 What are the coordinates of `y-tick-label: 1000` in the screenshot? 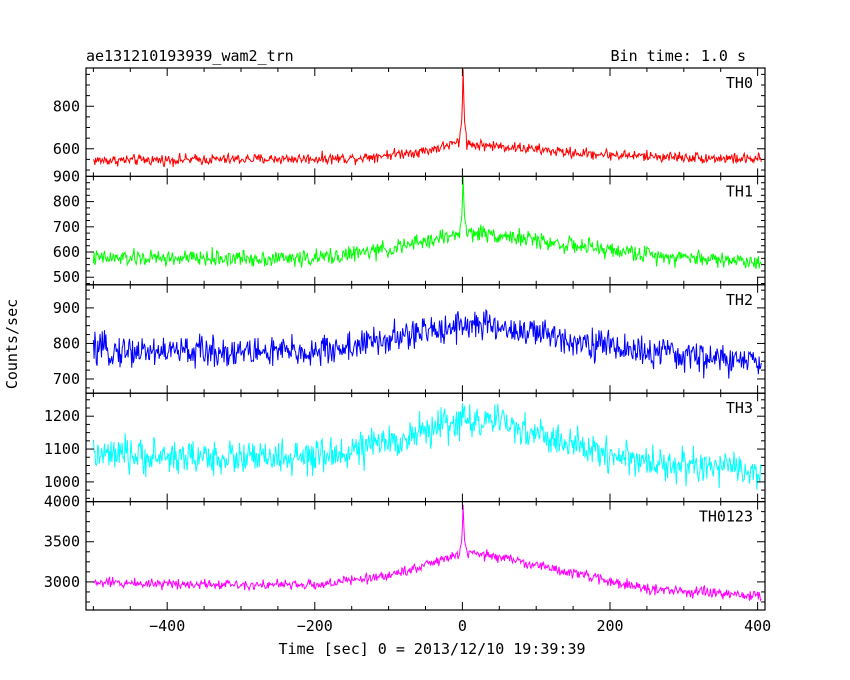 It's located at (62, 482).